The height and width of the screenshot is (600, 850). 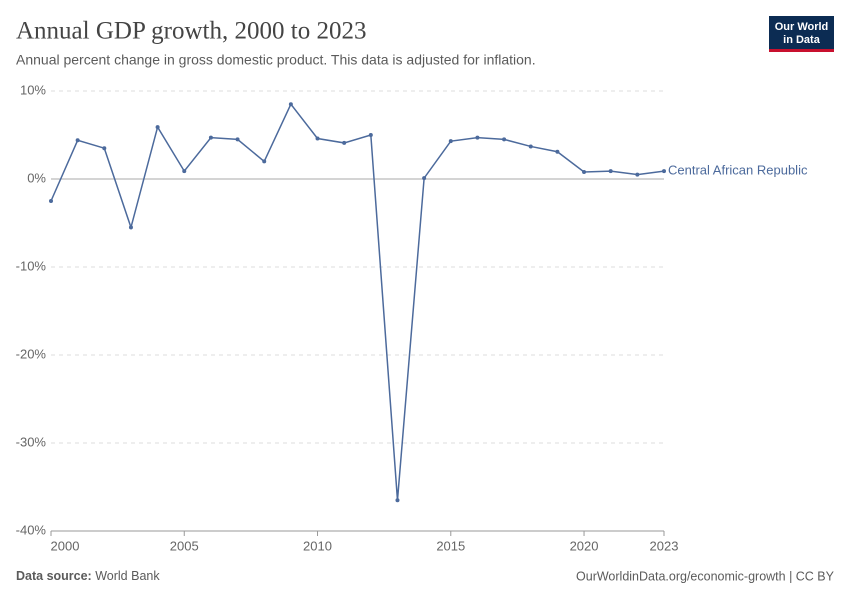 What do you see at coordinates (802, 40) in the screenshot?
I see `logo-text: in Data` at bounding box center [802, 40].